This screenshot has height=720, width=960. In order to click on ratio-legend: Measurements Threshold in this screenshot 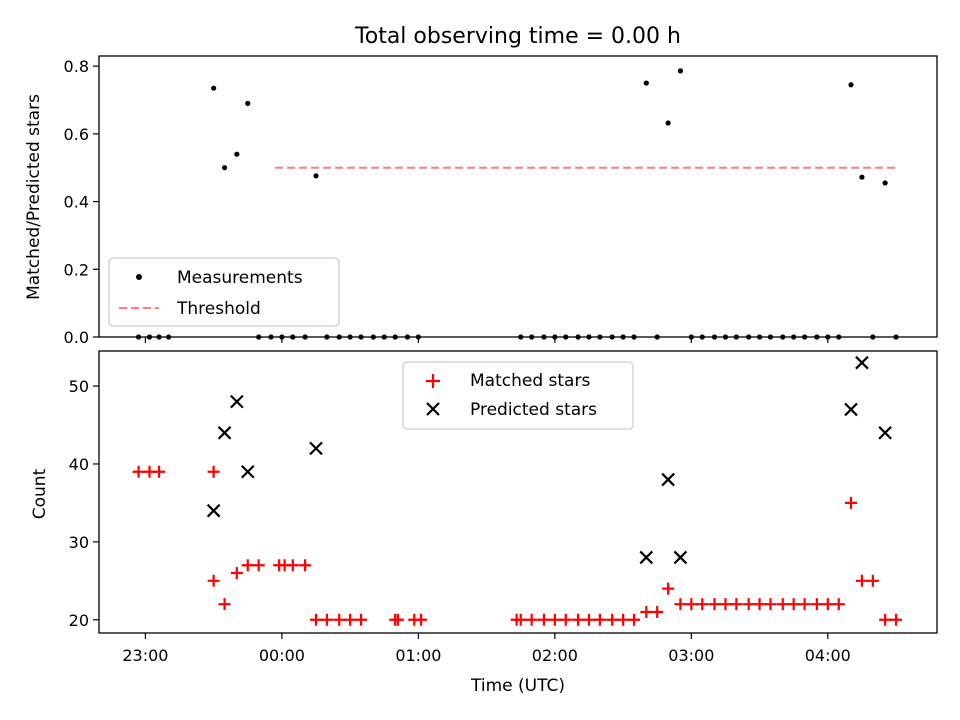, I will do `click(224, 292)`.